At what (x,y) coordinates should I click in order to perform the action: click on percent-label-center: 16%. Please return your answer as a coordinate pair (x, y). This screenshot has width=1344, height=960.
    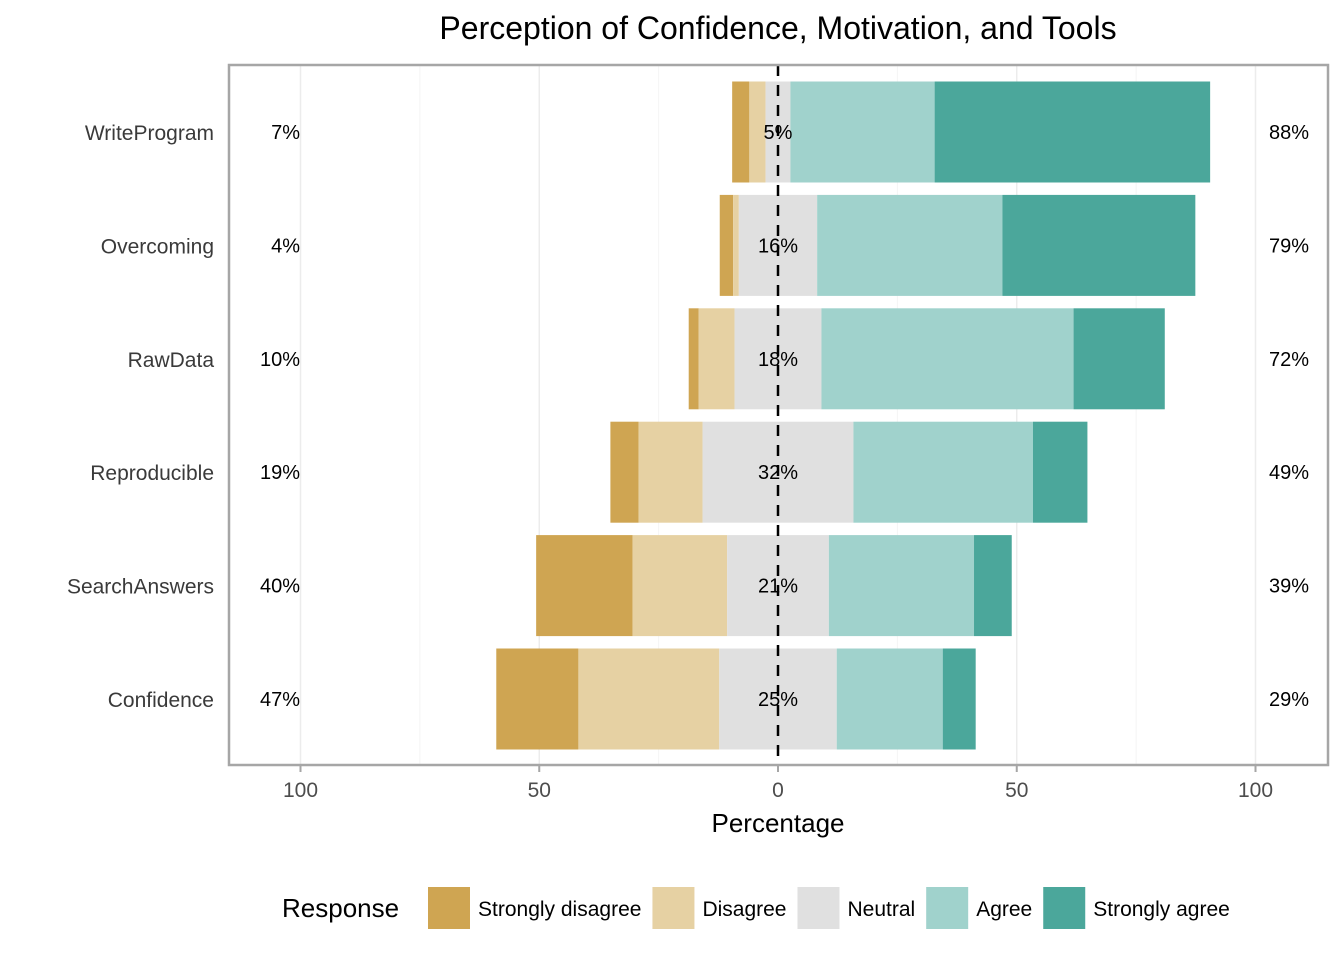
    Looking at the image, I should click on (778, 246).